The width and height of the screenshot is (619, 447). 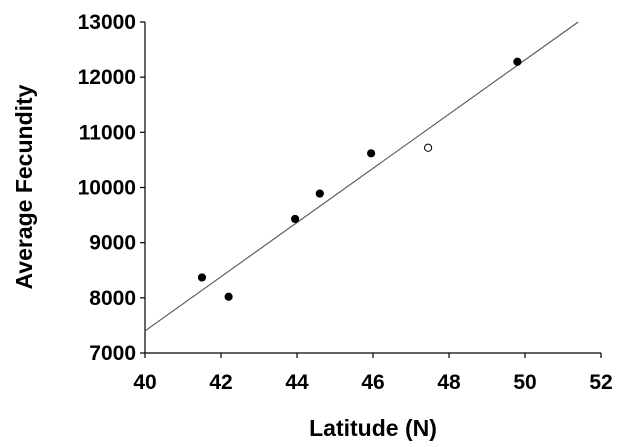 I want to click on x-tick-label: 46, so click(x=372, y=382).